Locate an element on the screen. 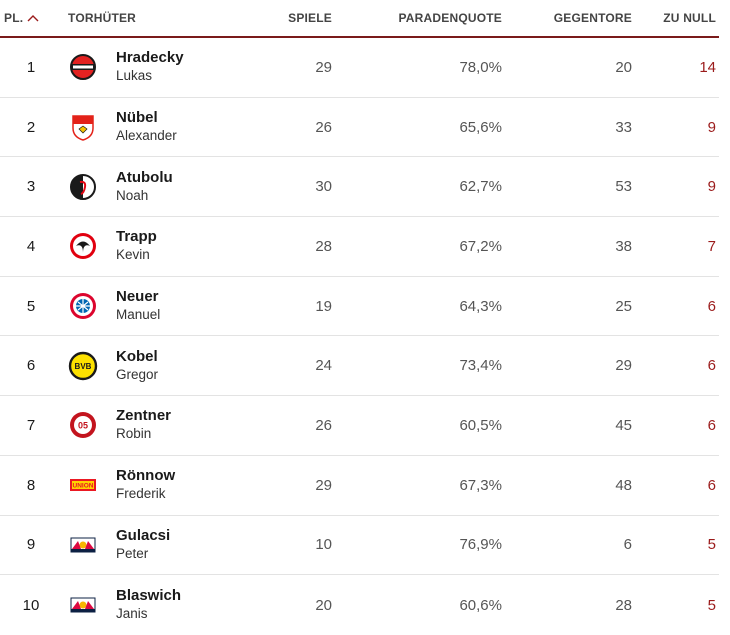 Image resolution: width=730 pixels, height=635 pixels. goals-against-cell: 38 is located at coordinates (623, 246).